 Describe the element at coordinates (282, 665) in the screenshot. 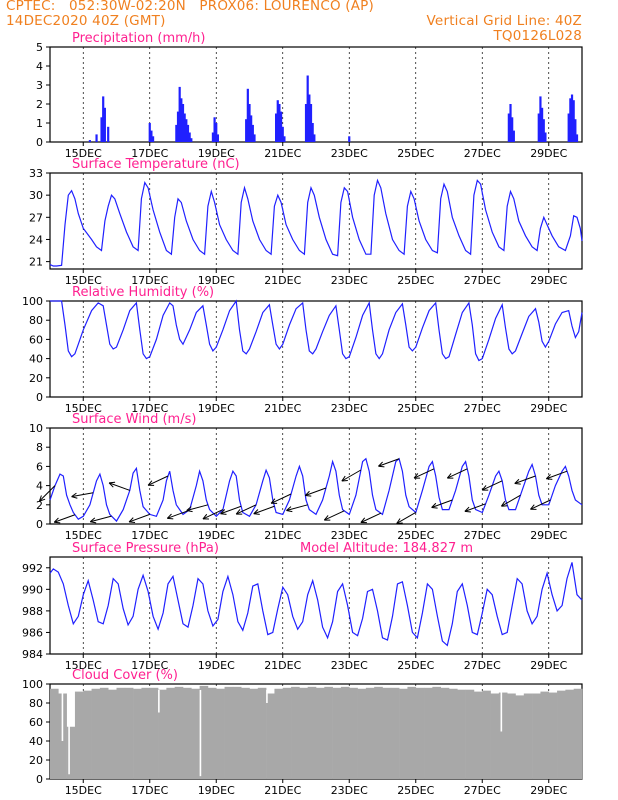

I see `press-x-tick-label: 21DEC` at that location.